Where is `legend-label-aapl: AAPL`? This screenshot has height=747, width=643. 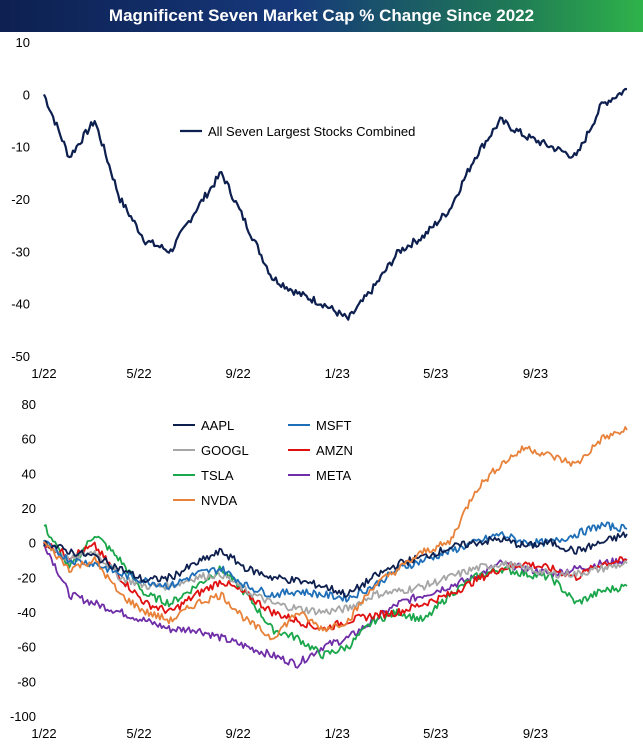
legend-label-aapl: AAPL is located at coordinates (217, 425).